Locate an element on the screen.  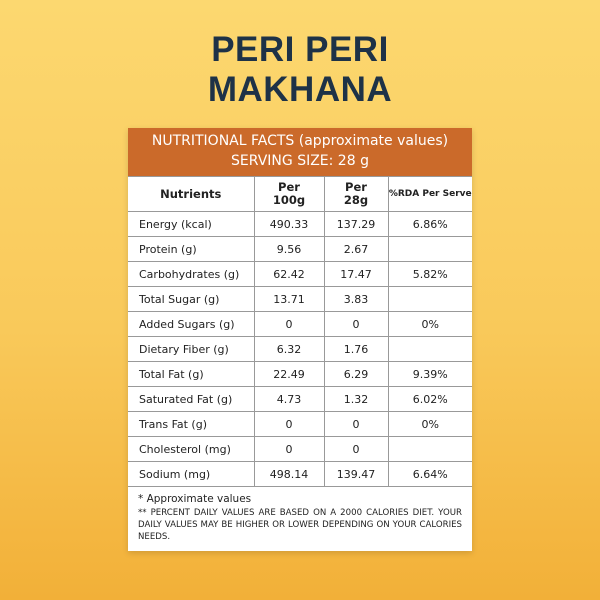
product-title: PERI PERI MAKHANA is located at coordinates (300, 70).